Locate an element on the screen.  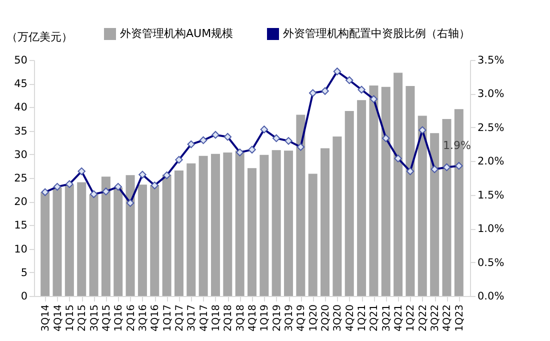
x-tick-label: 1Q18 is located at coordinates (216, 318).